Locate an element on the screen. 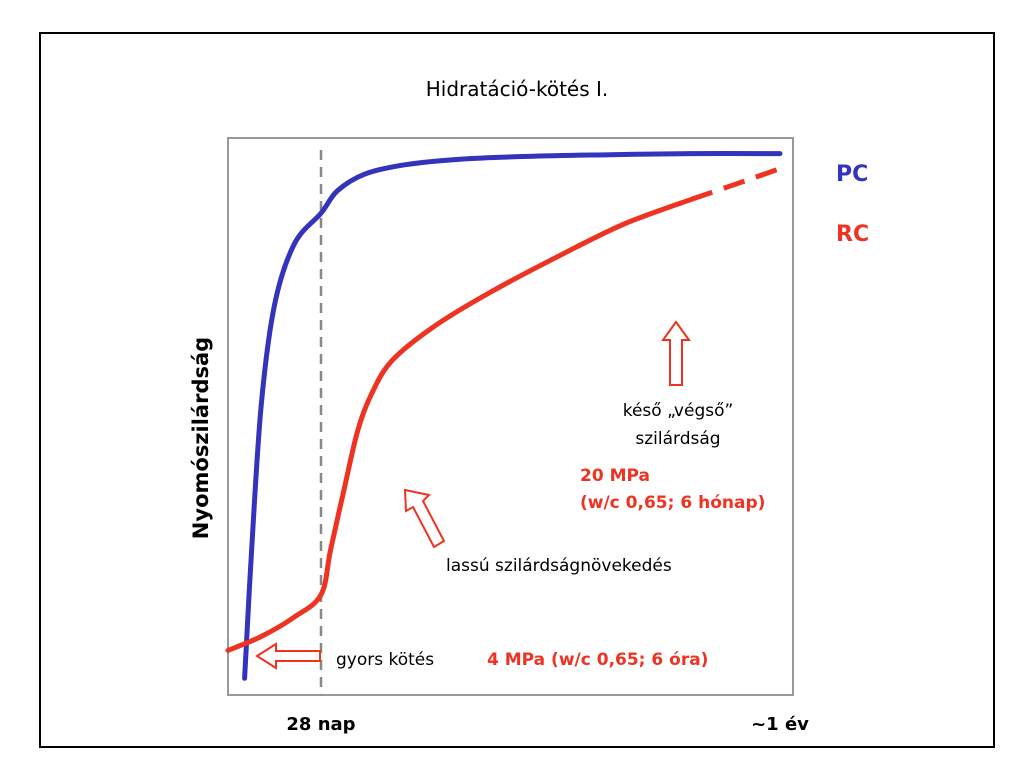 The width and height of the screenshot is (1024, 768). left-arrow-icon is located at coordinates (288, 656).